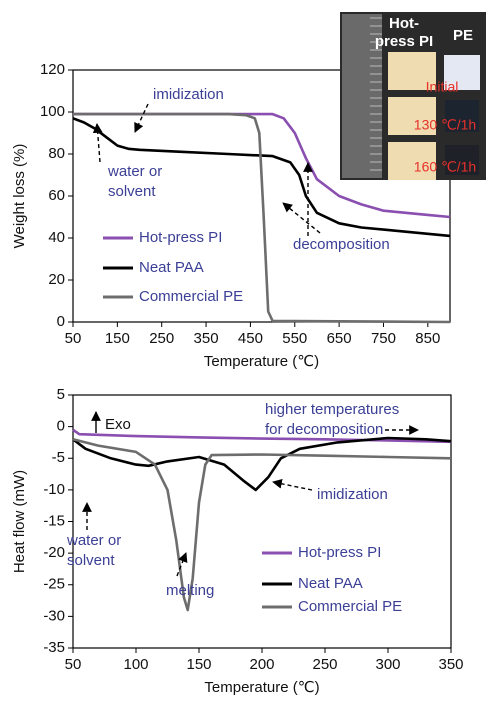 This screenshot has width=486, height=704. I want to click on x-tick-label: 850, so click(427, 338).